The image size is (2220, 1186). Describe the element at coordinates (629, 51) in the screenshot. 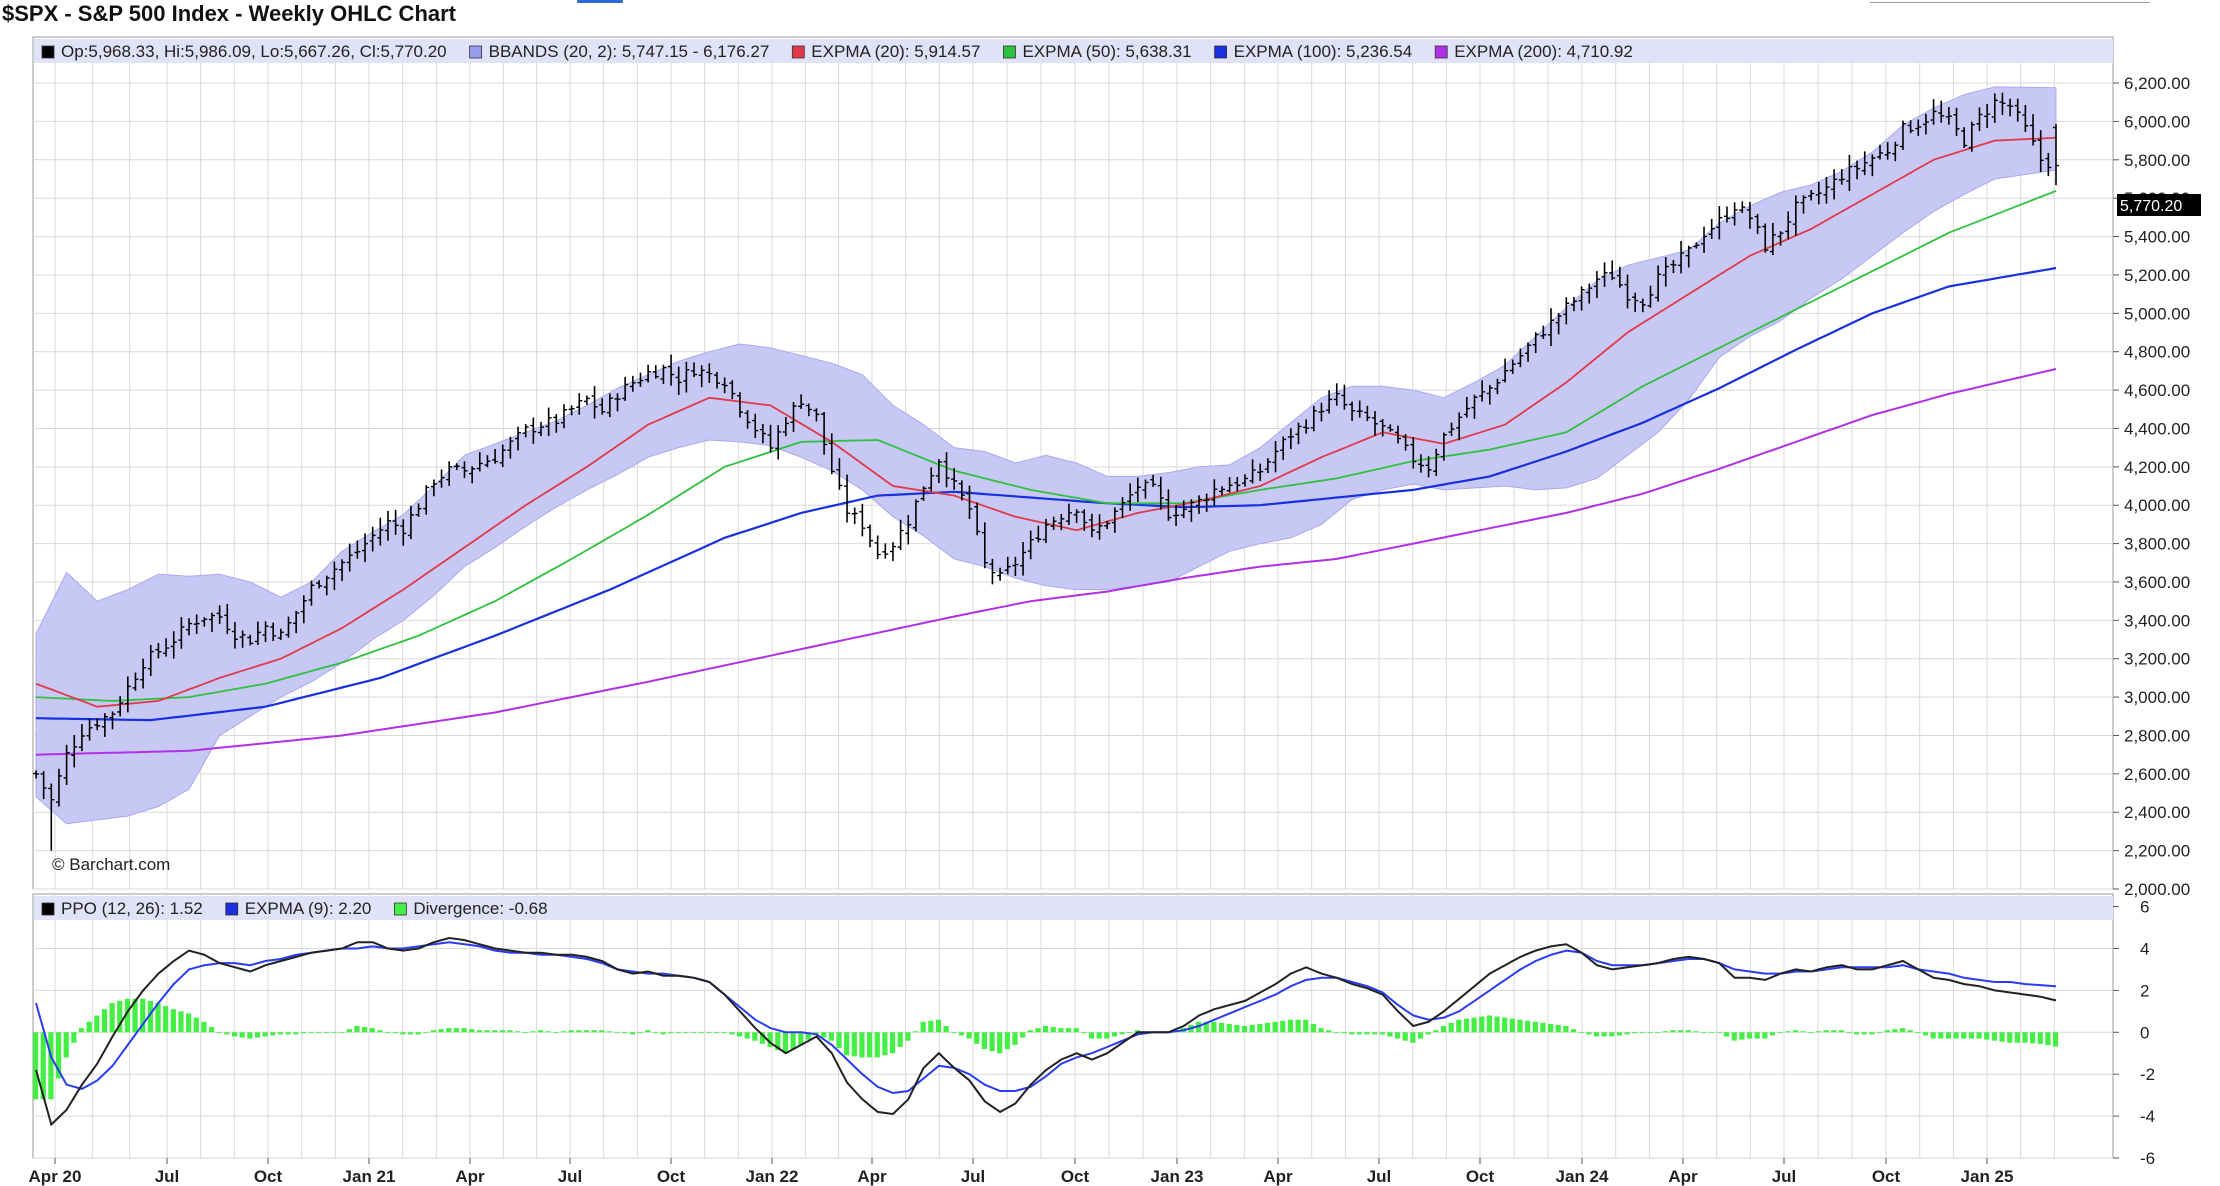

I see `legend-item-1: BBANDS (20, 2): 5,747.15 - 6,176.27` at that location.